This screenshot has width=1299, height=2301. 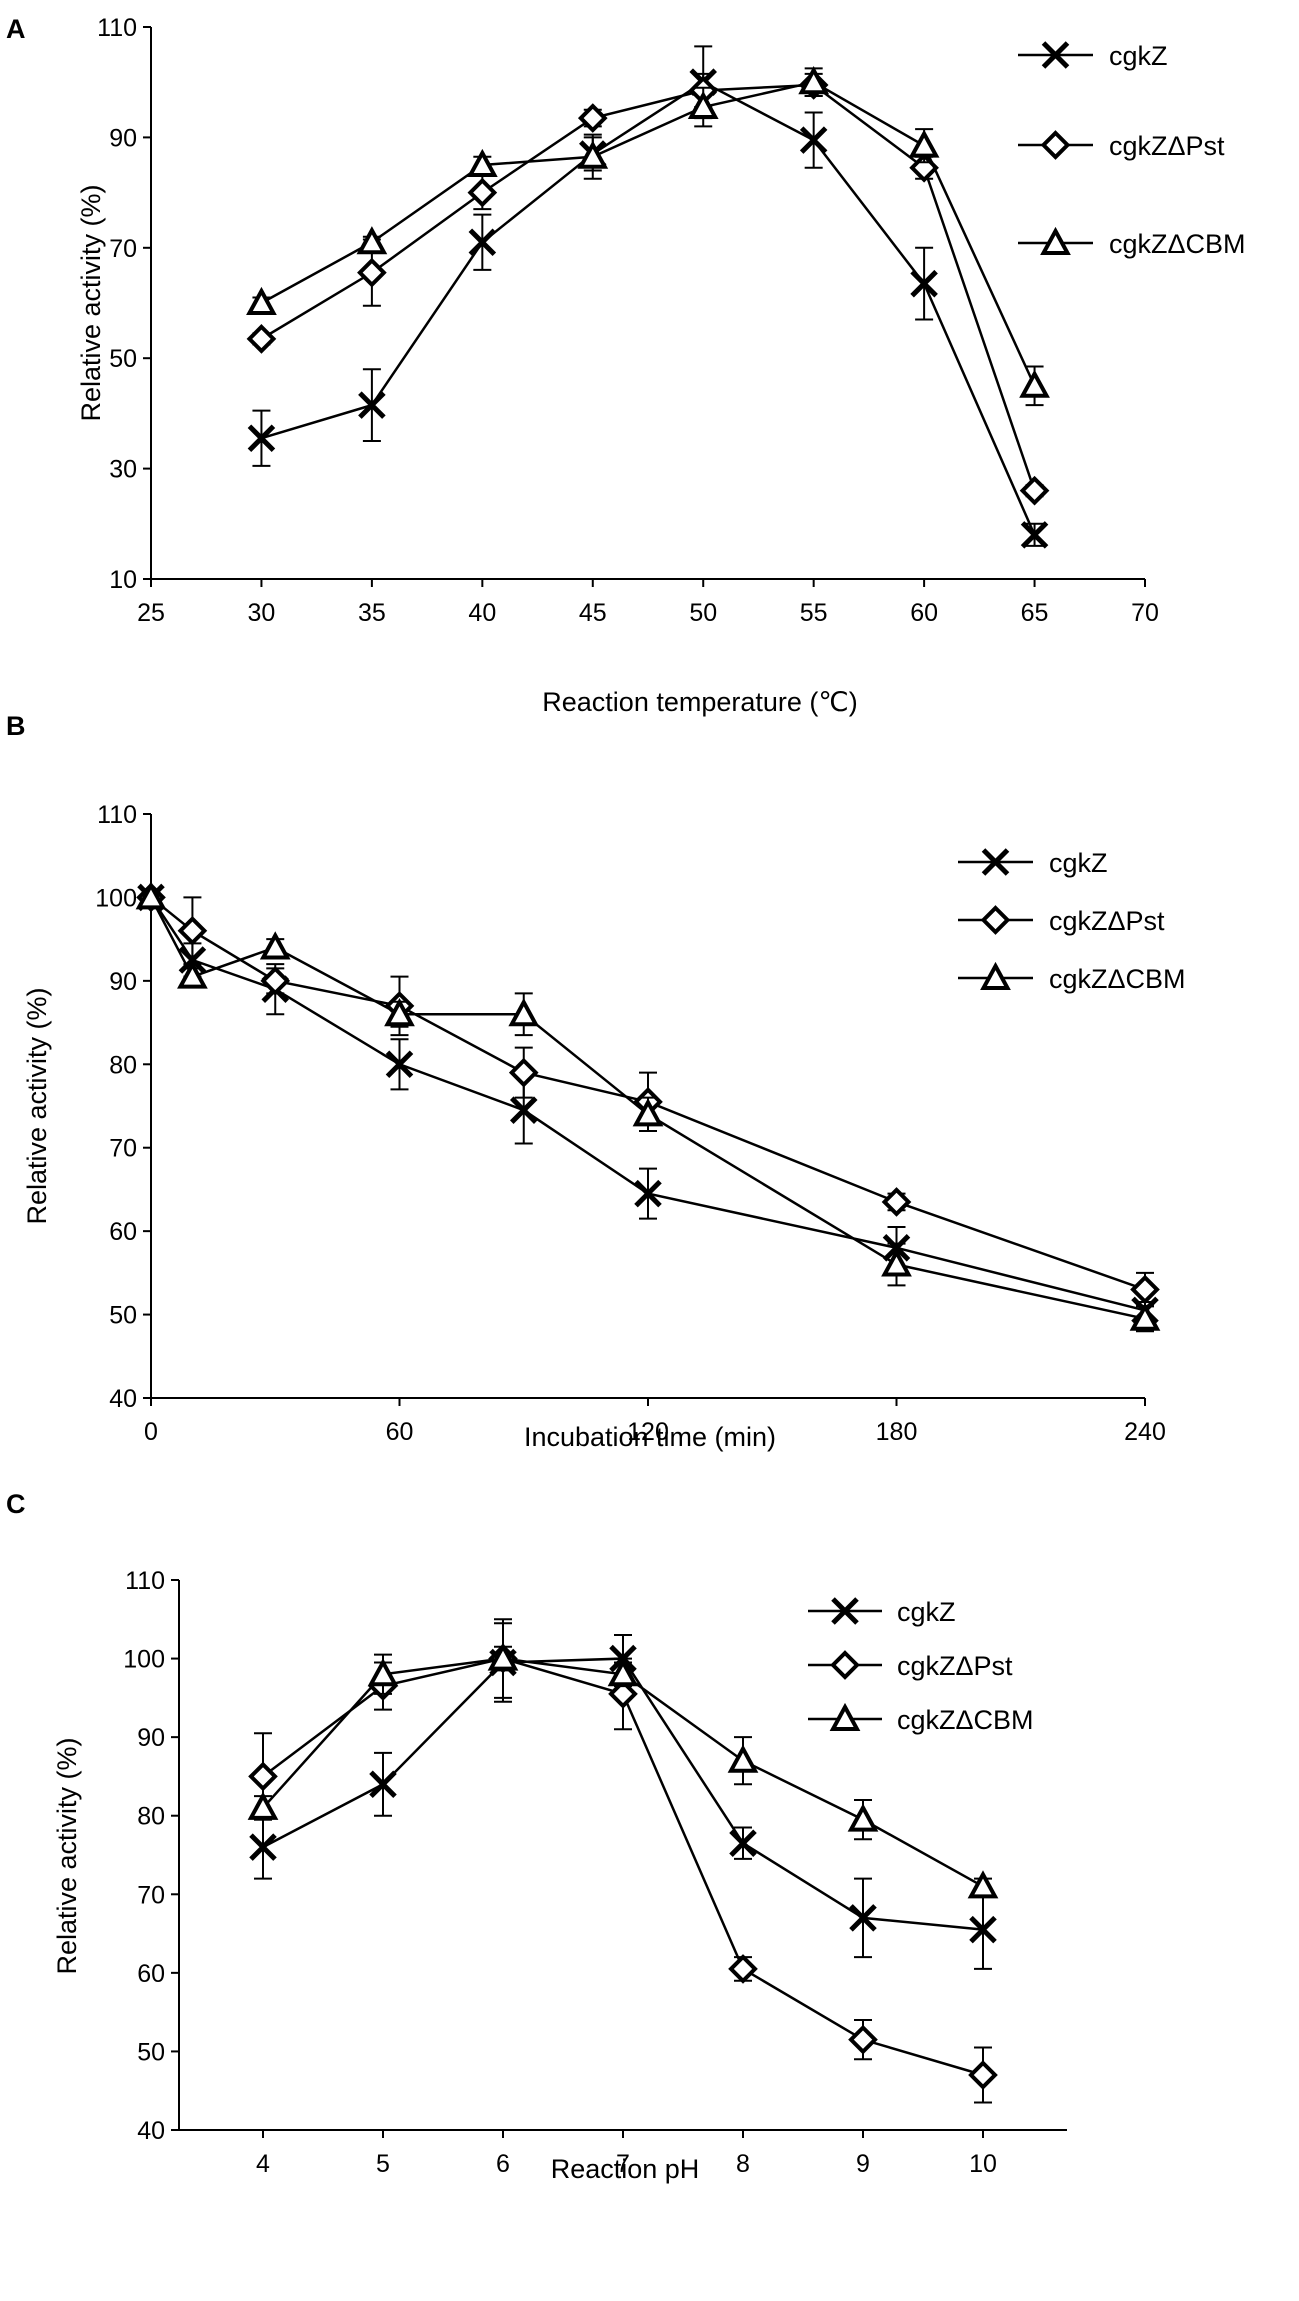 I want to click on x-tick-label: 120, so click(x=648, y=1432).